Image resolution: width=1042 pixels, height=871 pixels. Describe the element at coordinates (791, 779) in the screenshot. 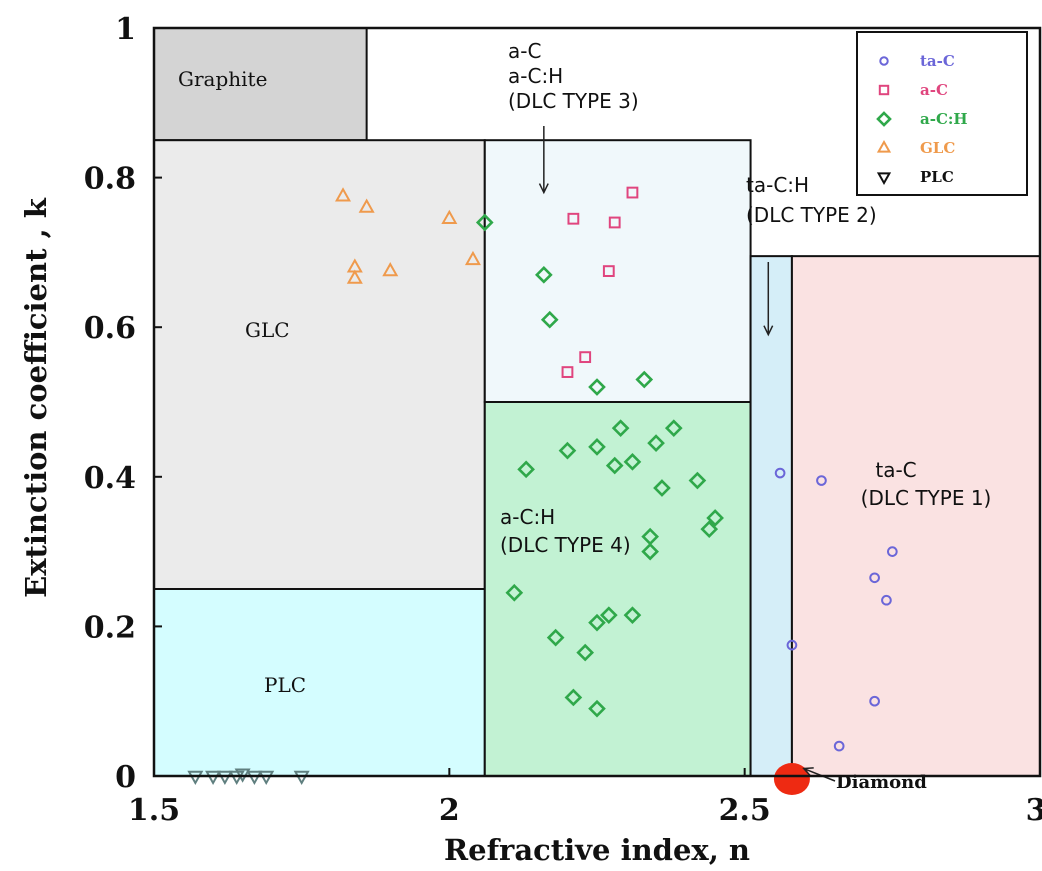

I see `diamond-marker` at that location.